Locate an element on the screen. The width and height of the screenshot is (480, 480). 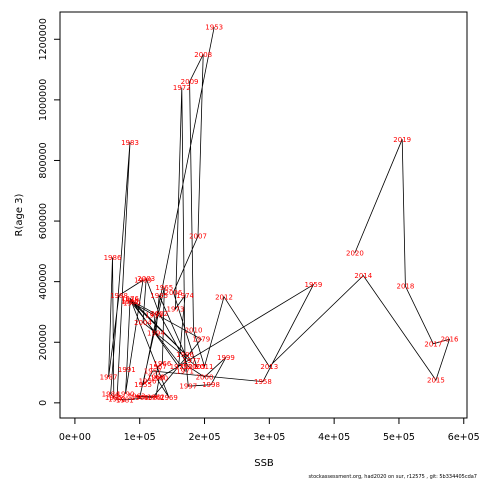
point-label-1990: 1990 is located at coordinates (126, 394).